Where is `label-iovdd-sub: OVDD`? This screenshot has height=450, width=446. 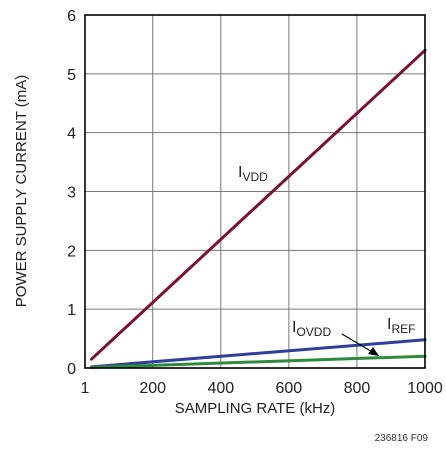
label-iovdd-sub: OVDD is located at coordinates (313, 332).